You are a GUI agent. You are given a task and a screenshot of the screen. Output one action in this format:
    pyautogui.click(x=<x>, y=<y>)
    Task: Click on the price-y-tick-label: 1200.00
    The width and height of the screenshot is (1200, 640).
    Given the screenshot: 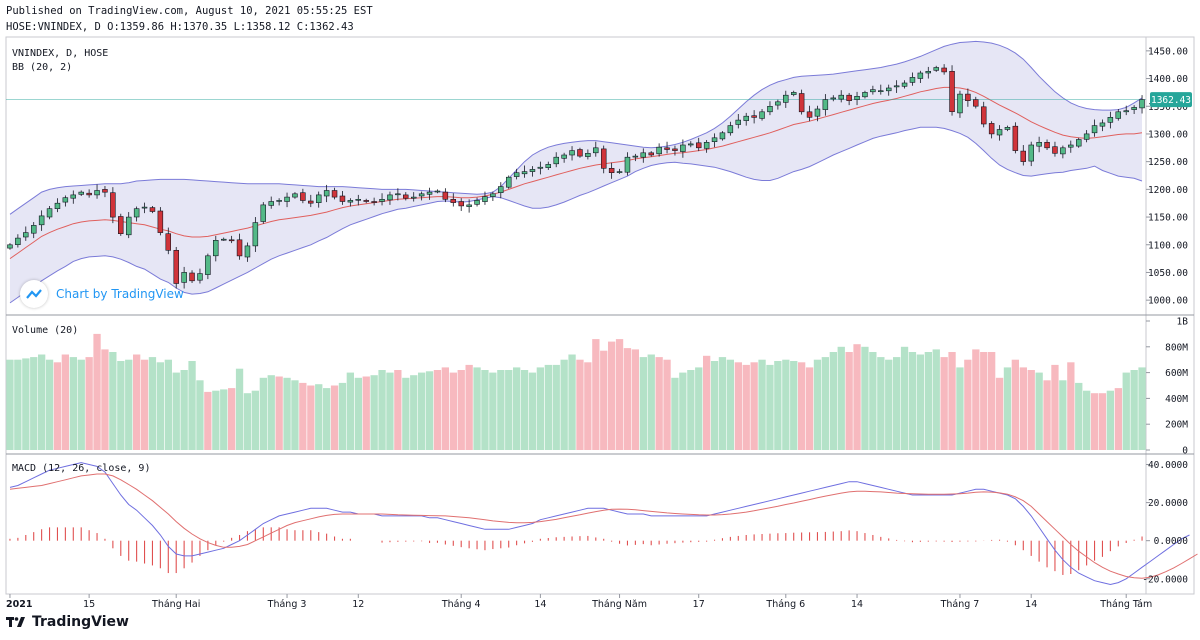 What is the action you would take?
    pyautogui.click(x=1168, y=190)
    